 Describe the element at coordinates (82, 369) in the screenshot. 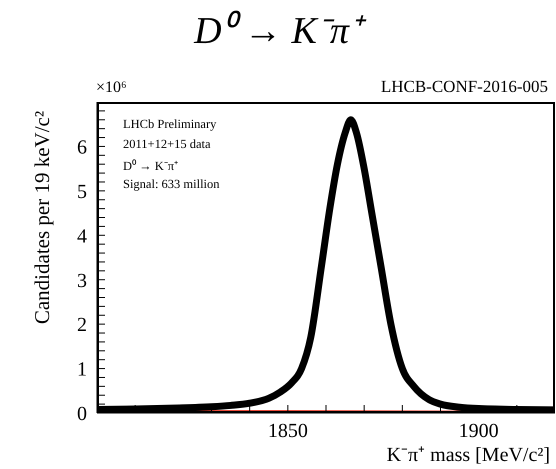

I see `y-tick-label: 1` at that location.